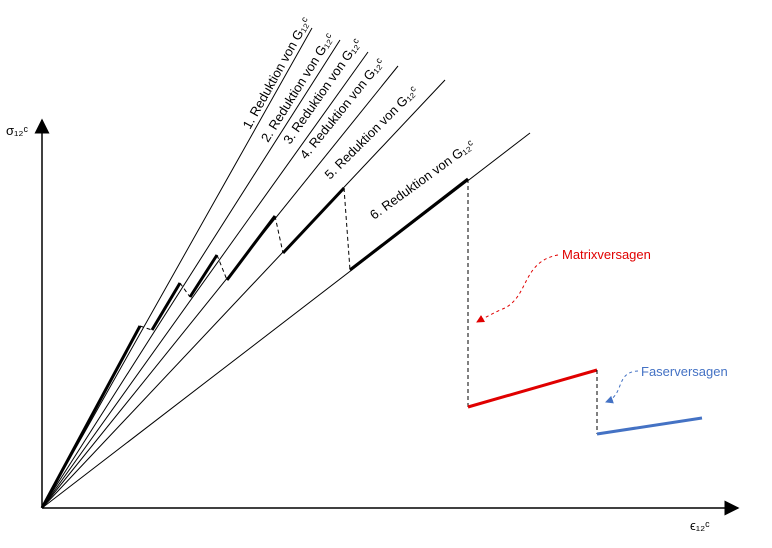 This screenshot has width=772, height=548. What do you see at coordinates (517, 288) in the screenshot?
I see `matrix-arrow` at bounding box center [517, 288].